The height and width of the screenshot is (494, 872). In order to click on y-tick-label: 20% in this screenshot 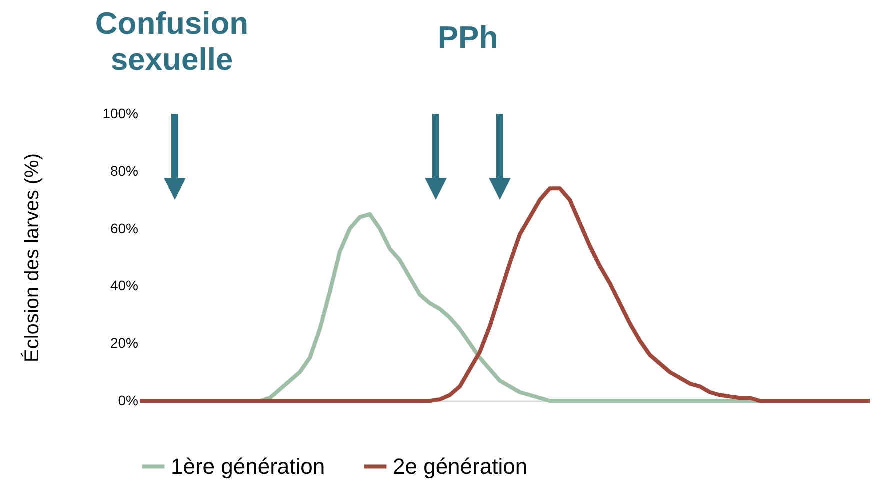, I will do `click(124, 343)`.